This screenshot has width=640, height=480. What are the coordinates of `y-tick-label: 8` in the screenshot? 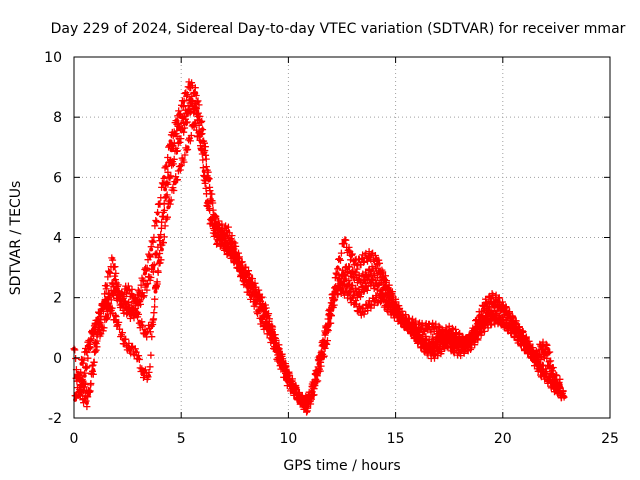 It's located at (57, 118).